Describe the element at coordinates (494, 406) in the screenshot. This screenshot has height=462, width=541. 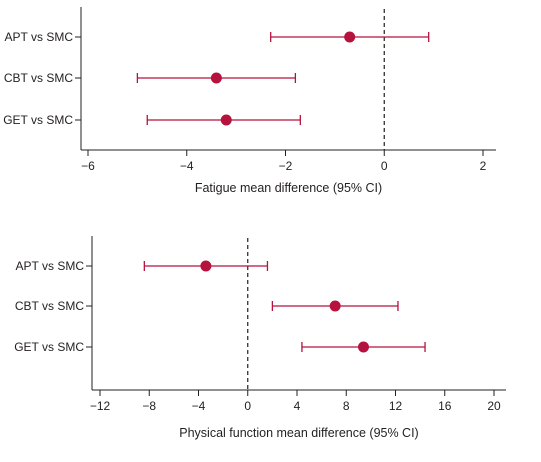
I see `x-tick-label: 20` at that location.